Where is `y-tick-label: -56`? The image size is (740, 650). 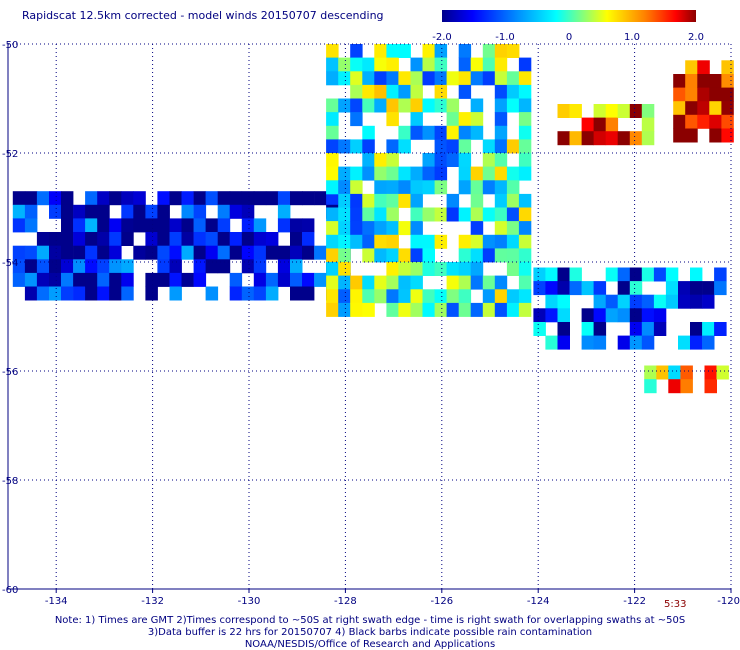
y-tick-label: -56 is located at coordinates (10, 372).